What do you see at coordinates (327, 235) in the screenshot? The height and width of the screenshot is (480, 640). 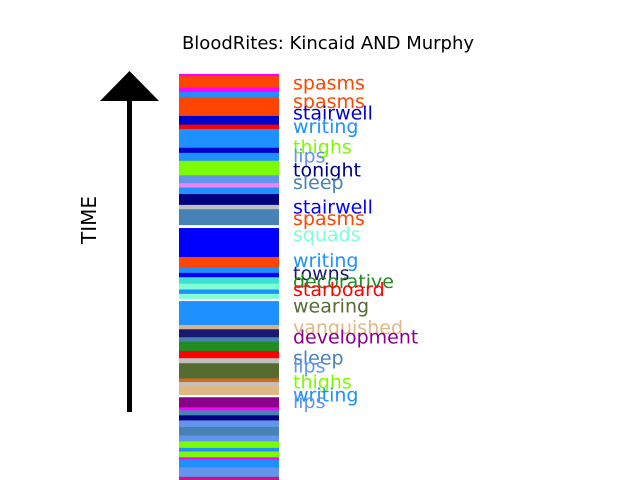 I see `stripe-label-10: squads` at bounding box center [327, 235].